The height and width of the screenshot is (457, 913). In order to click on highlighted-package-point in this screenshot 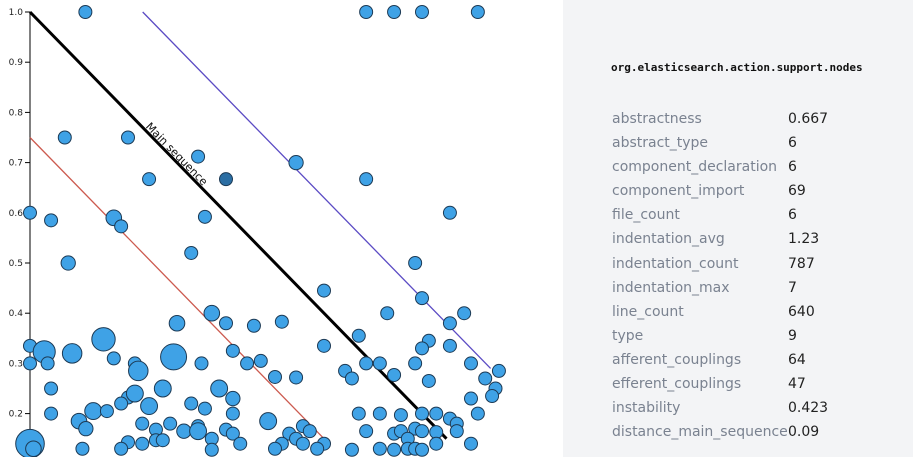, I will do `click(226, 179)`.